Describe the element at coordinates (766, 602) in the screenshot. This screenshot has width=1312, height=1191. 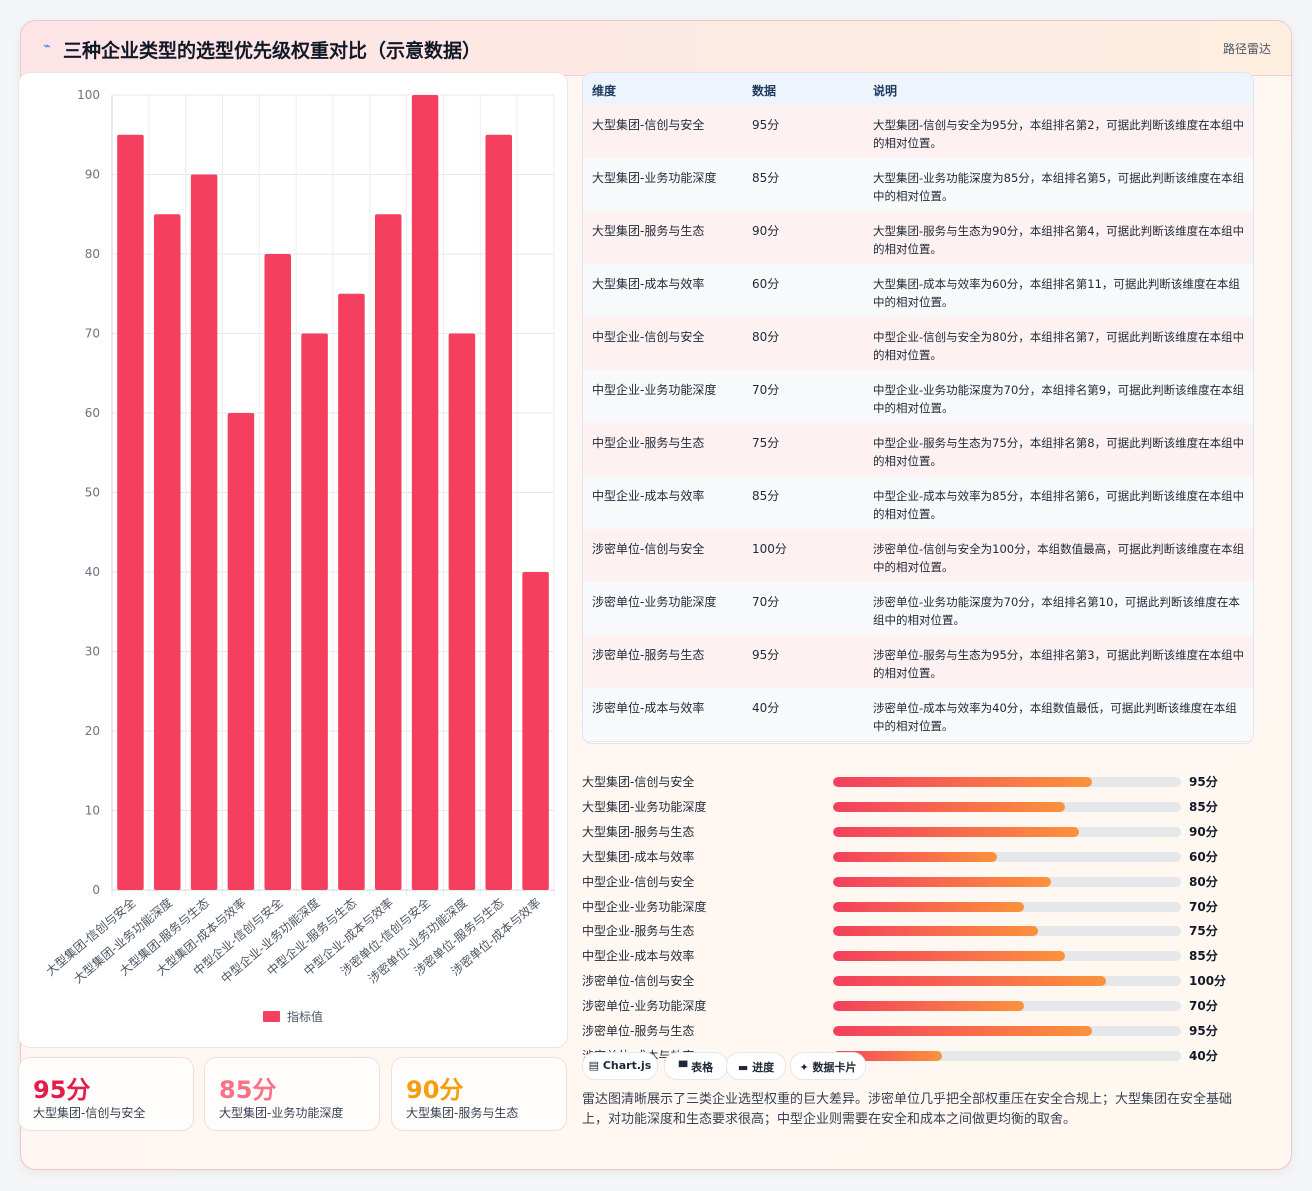
I see `table-cell-val: 70分` at that location.